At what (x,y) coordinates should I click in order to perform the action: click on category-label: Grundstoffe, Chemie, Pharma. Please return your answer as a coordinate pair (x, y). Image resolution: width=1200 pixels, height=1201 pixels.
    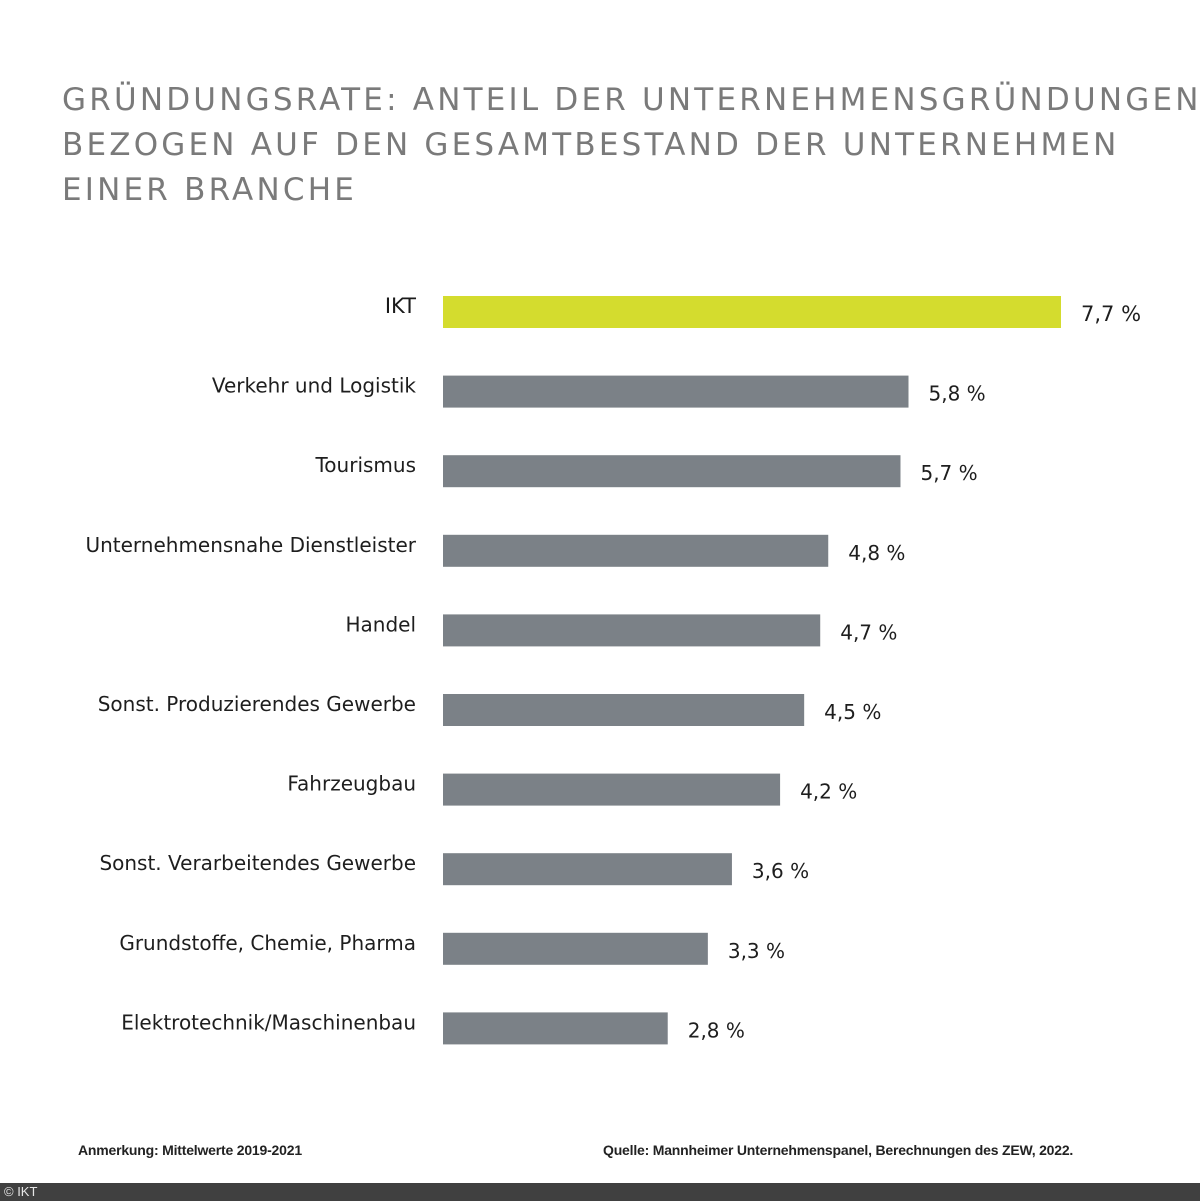
    Looking at the image, I should click on (267, 943).